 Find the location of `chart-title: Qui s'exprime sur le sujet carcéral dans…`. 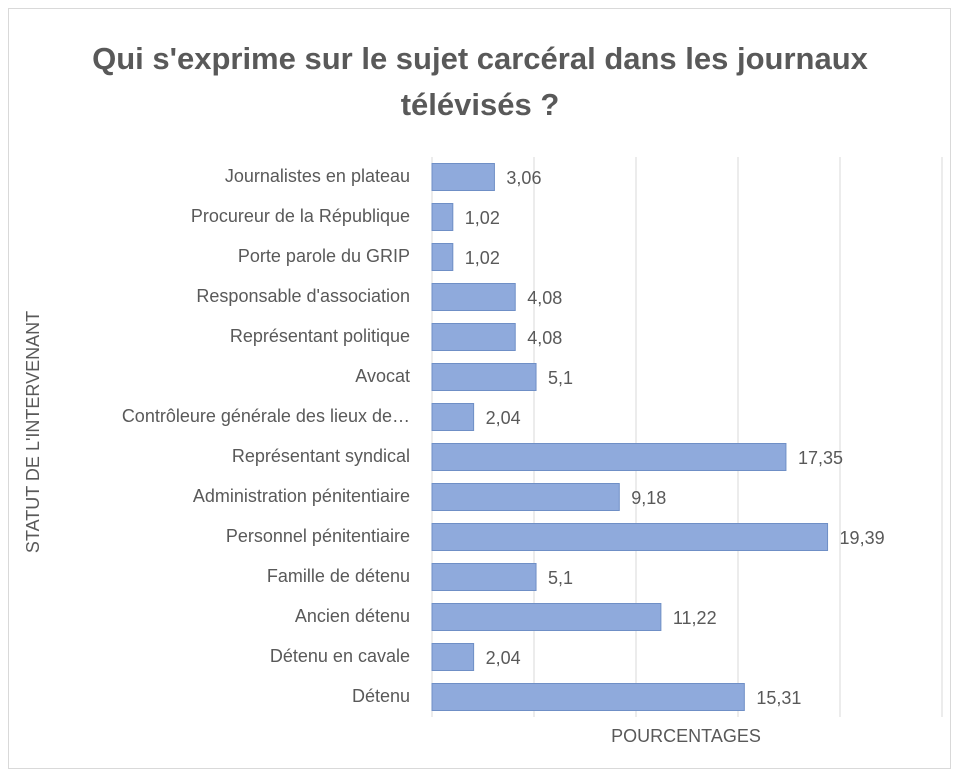

chart-title: Qui s'exprime sur le sujet carcéral dans… is located at coordinates (480, 81).